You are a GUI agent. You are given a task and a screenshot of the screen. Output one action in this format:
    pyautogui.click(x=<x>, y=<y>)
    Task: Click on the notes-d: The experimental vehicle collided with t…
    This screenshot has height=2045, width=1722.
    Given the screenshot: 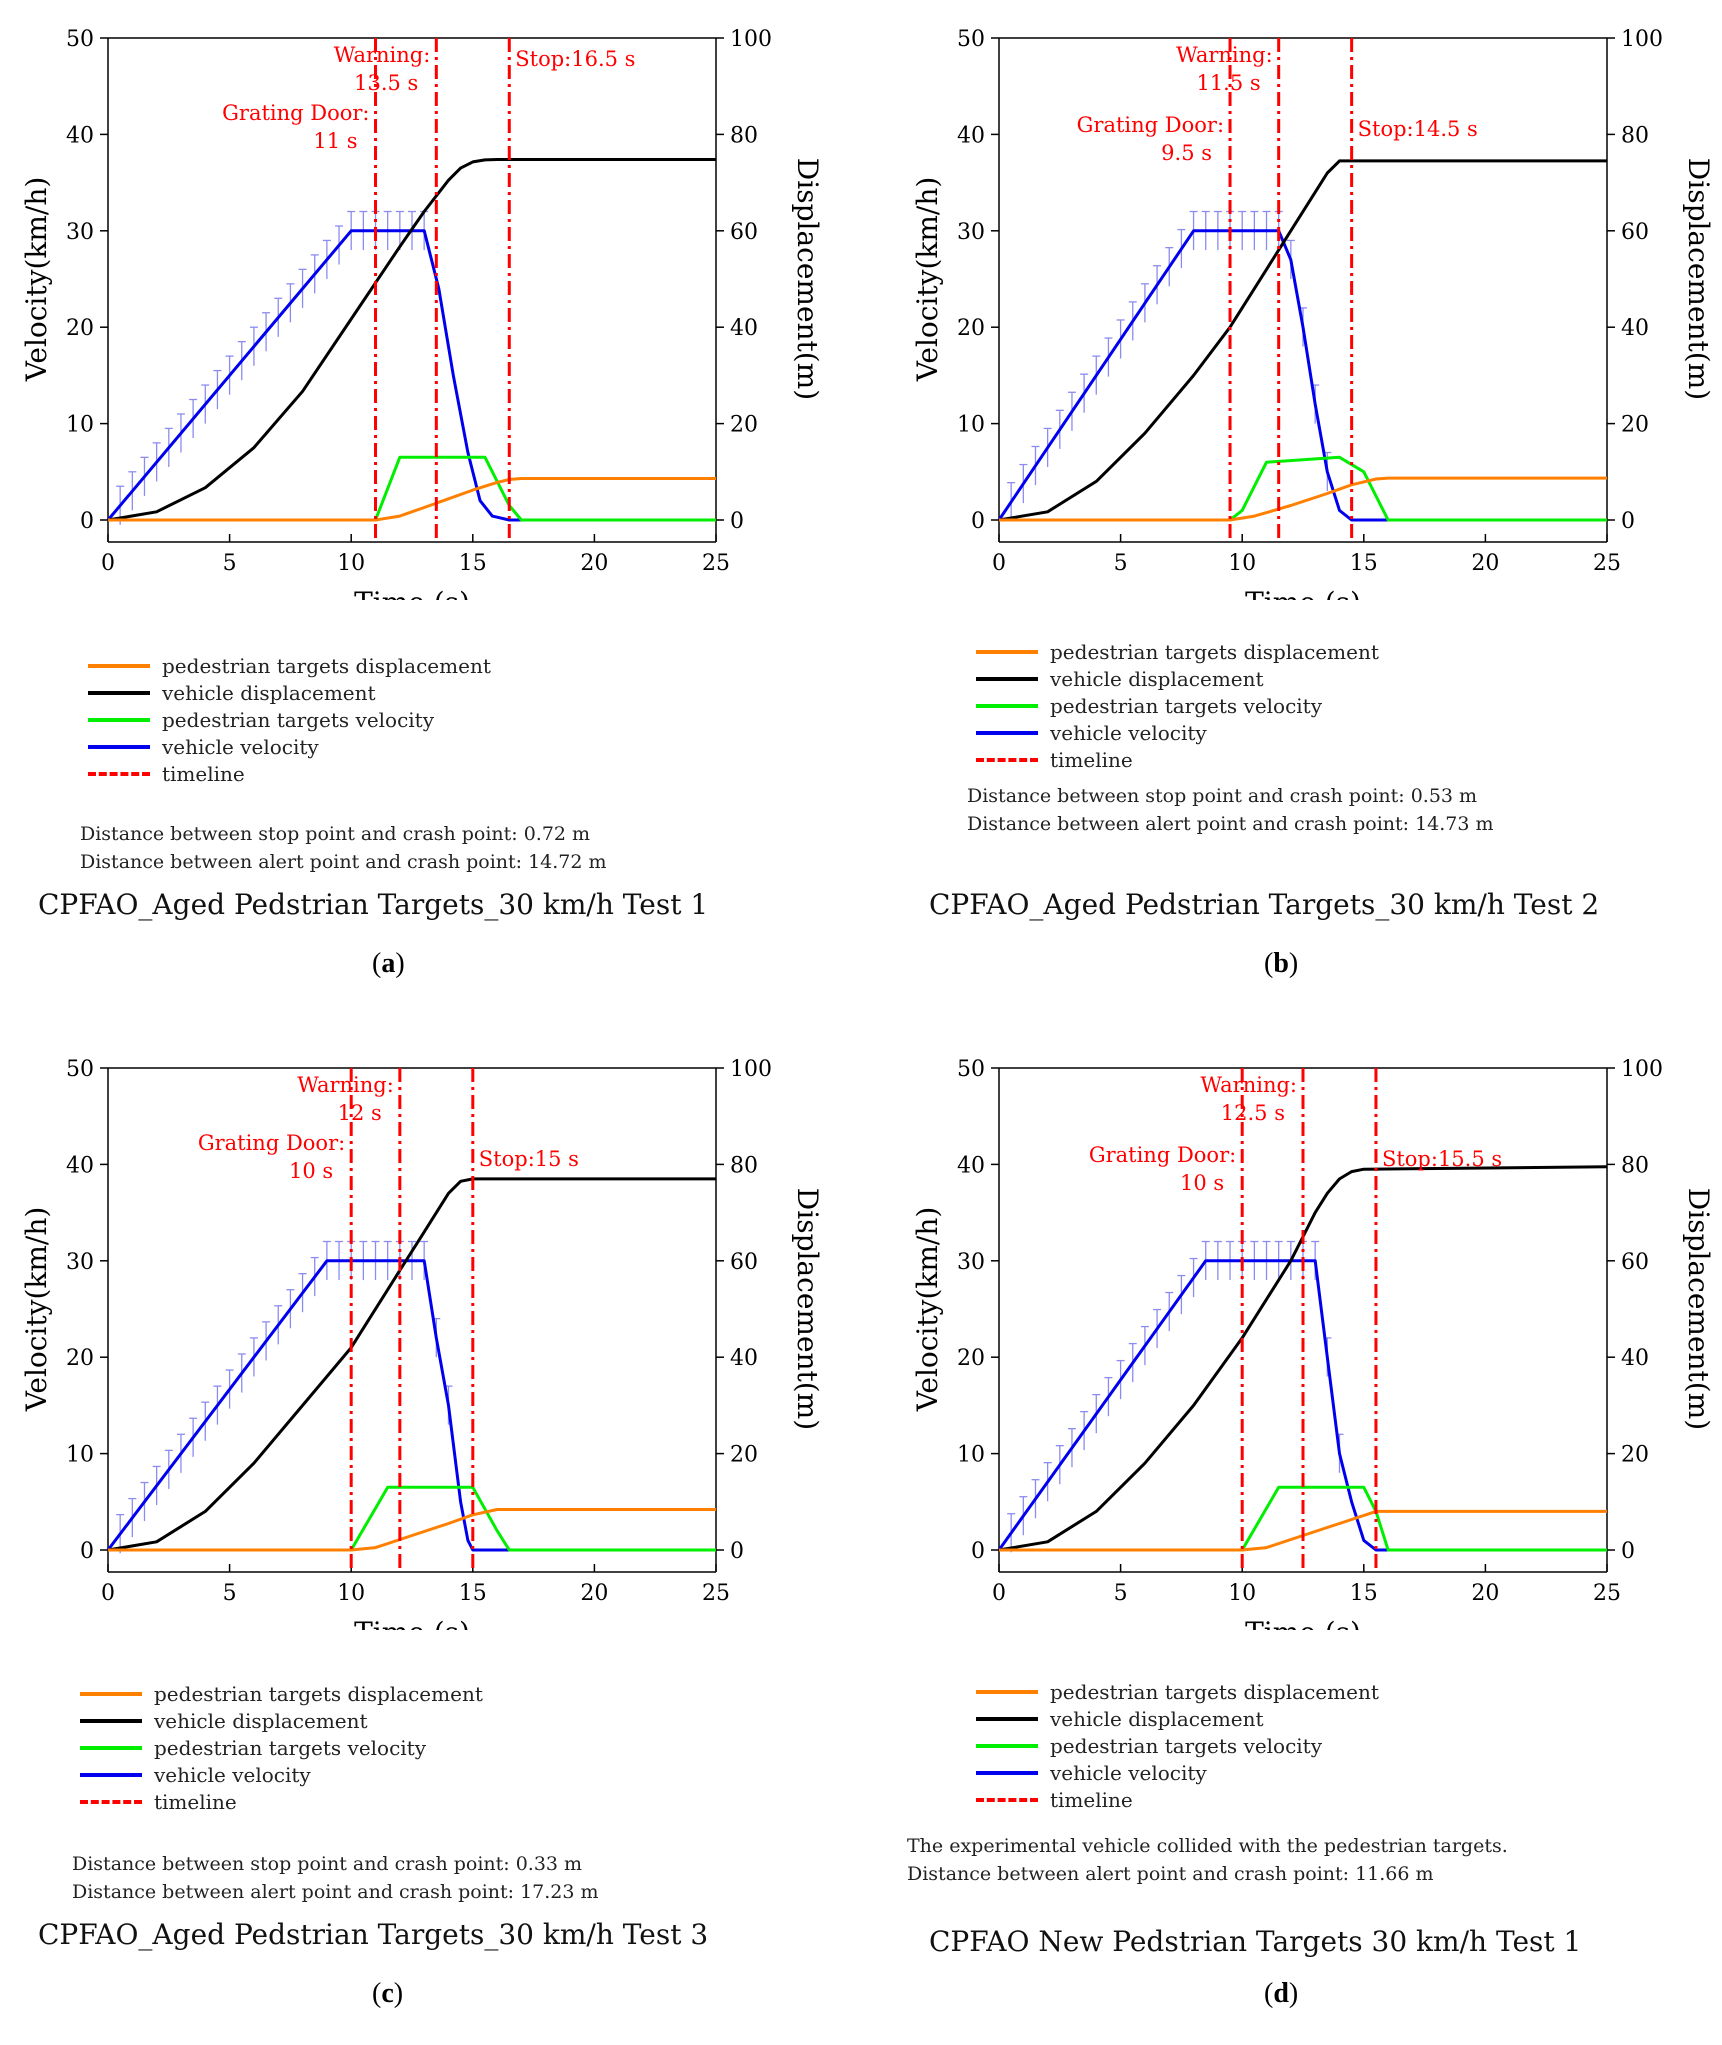 What is the action you would take?
    pyautogui.click(x=1207, y=1860)
    